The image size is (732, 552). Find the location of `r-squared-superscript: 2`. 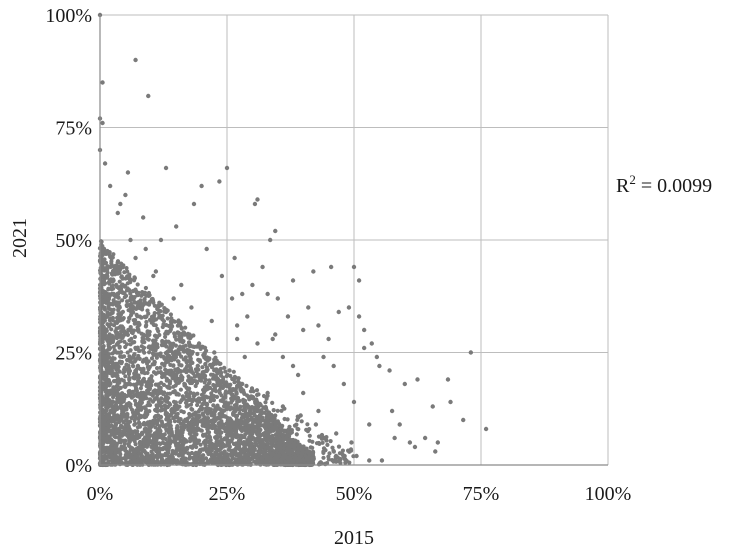

r-squared-superscript: 2 is located at coordinates (632, 179).